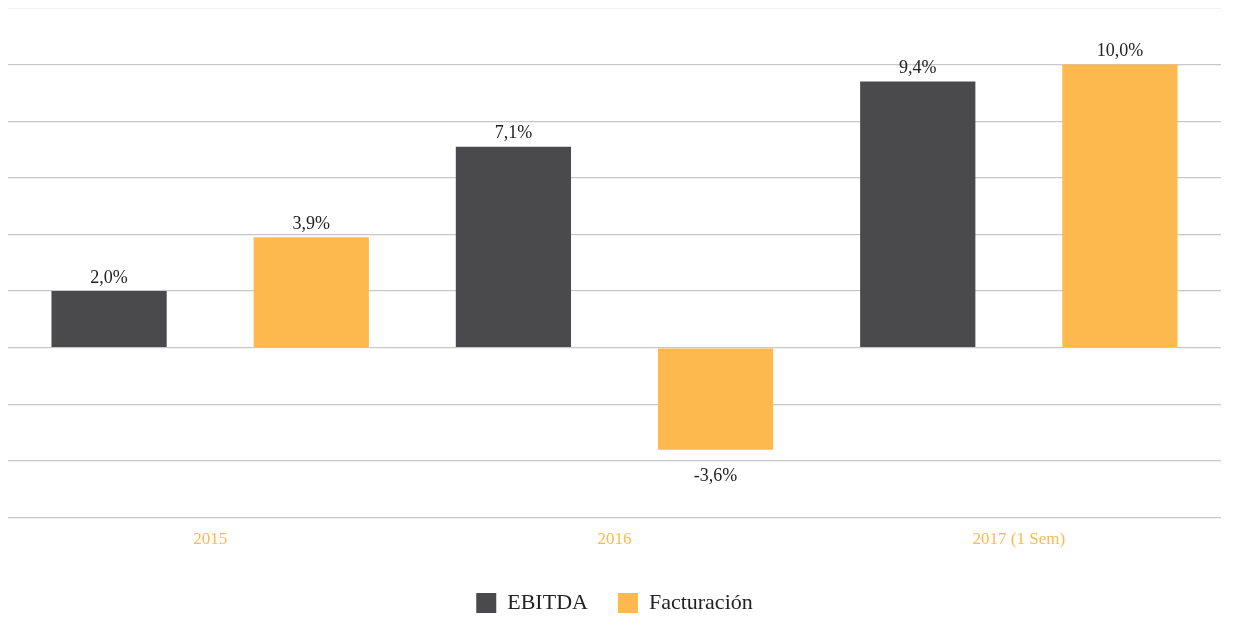  What do you see at coordinates (513, 132) in the screenshot?
I see `data-label: 7,1%` at bounding box center [513, 132].